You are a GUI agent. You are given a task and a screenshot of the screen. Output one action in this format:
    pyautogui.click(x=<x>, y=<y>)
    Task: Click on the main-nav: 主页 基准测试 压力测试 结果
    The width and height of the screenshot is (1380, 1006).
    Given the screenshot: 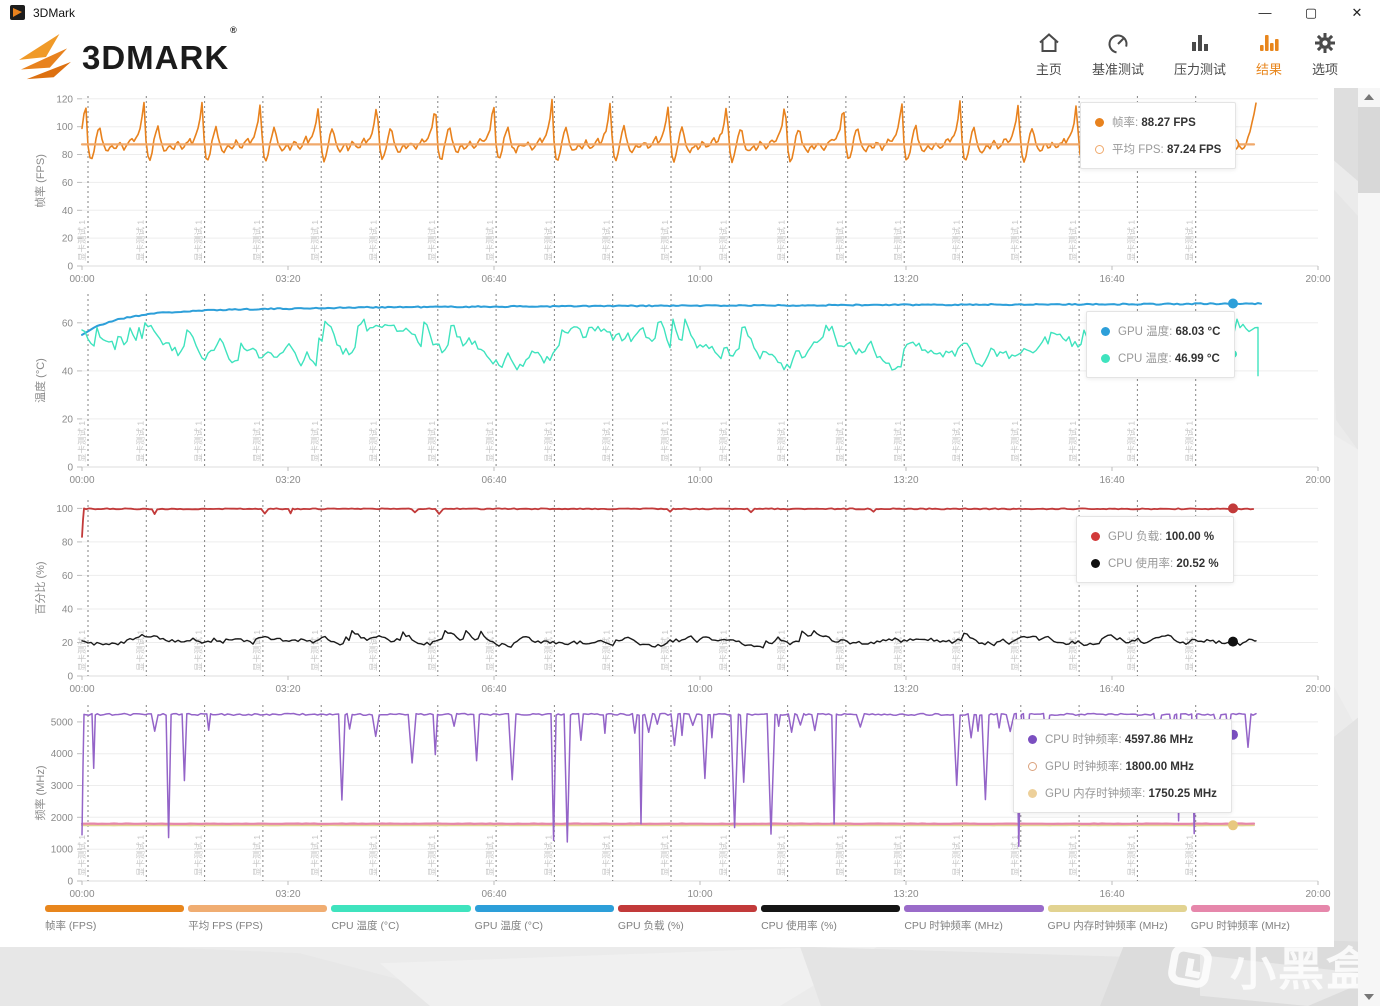 What is the action you would take?
    pyautogui.click(x=1187, y=54)
    